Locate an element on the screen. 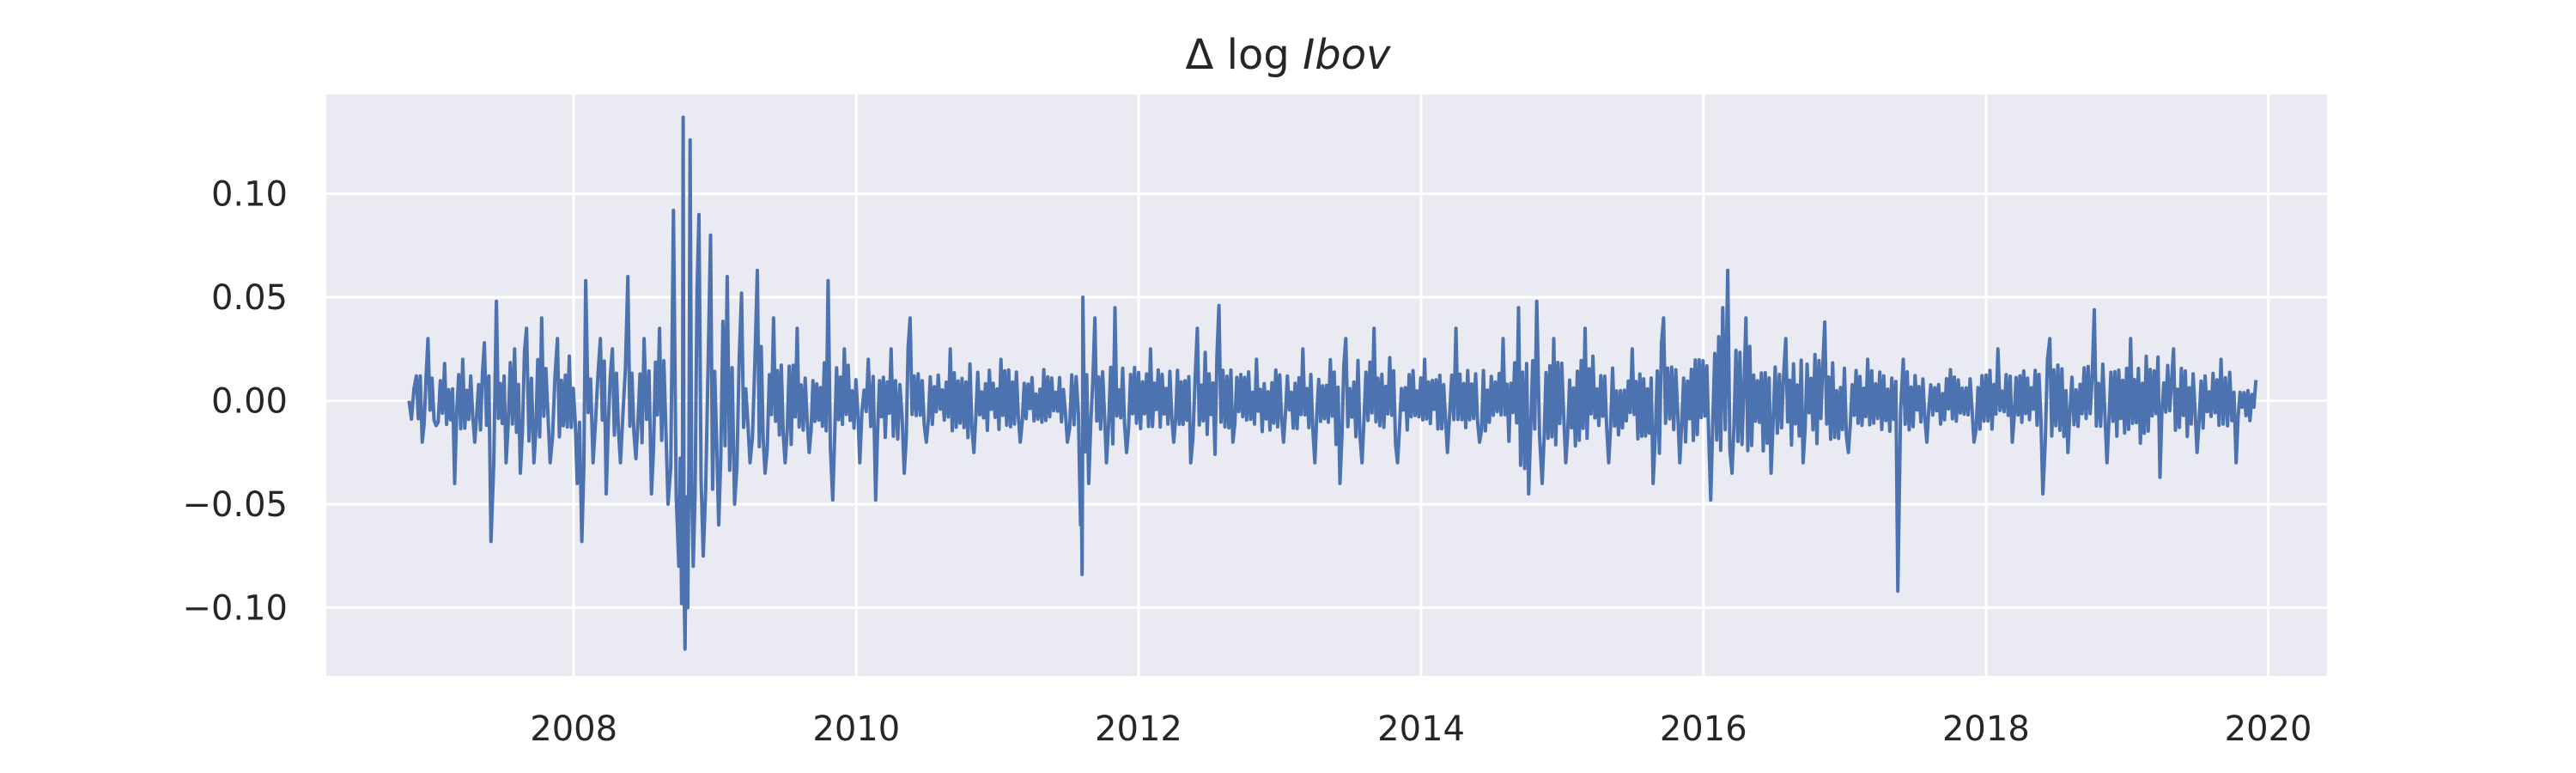  y-tick-label: 0.05 is located at coordinates (250, 298).